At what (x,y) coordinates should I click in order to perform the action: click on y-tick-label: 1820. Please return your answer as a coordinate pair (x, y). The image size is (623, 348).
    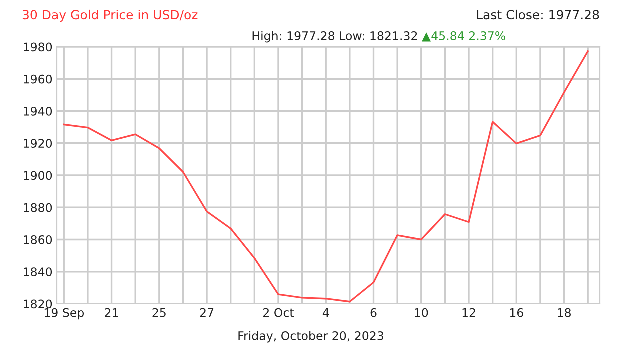
    Looking at the image, I should click on (38, 304).